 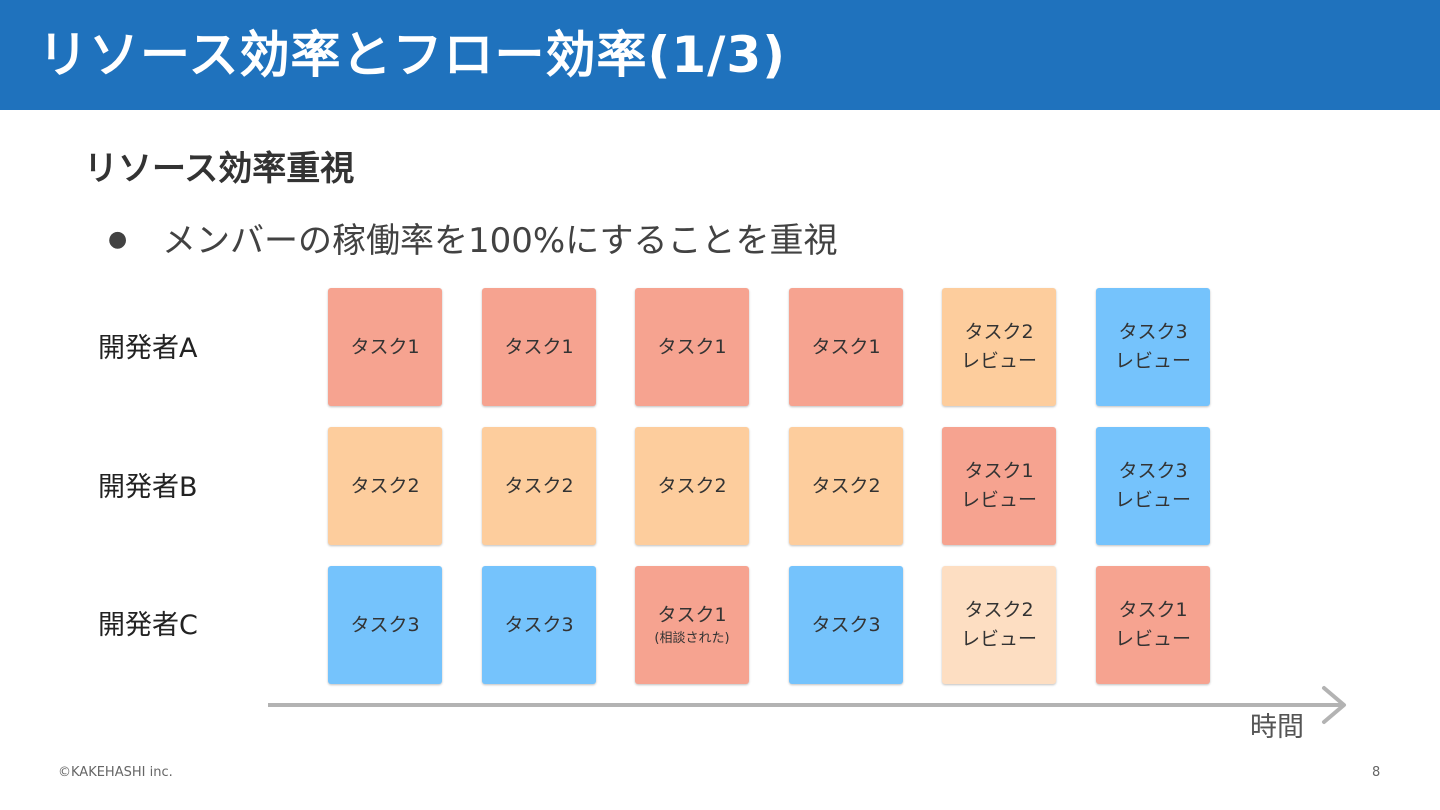 I want to click on developer-c-label: 開発者C, so click(x=148, y=625).